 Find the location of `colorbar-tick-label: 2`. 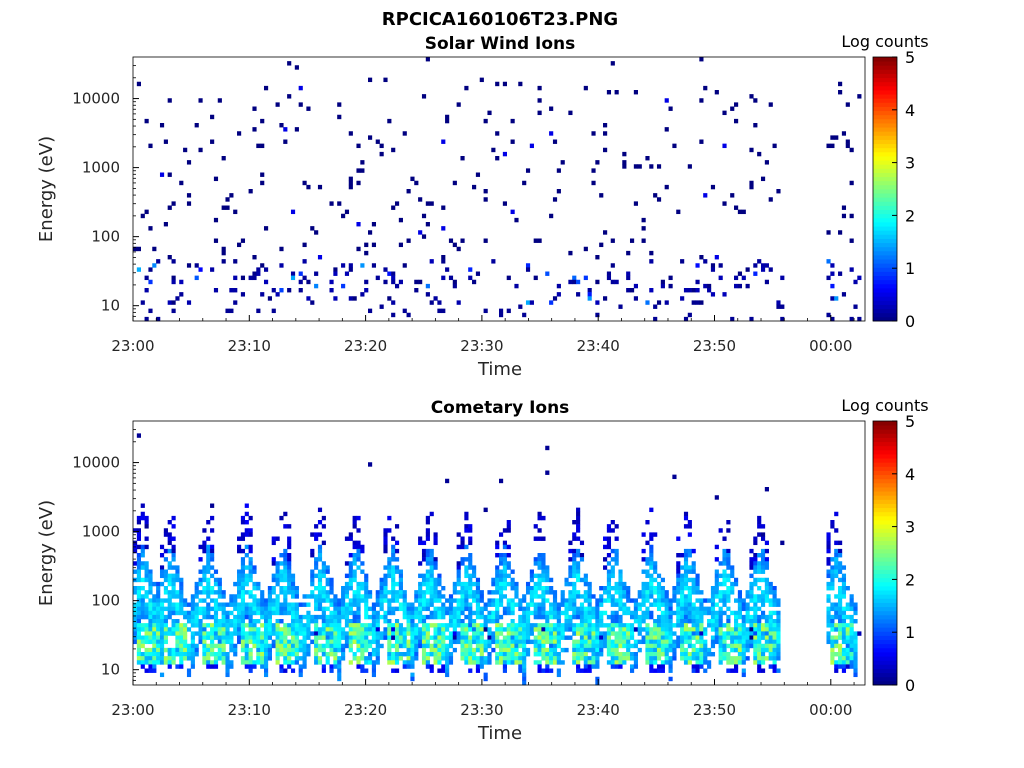

colorbar-tick-label: 2 is located at coordinates (910, 579).